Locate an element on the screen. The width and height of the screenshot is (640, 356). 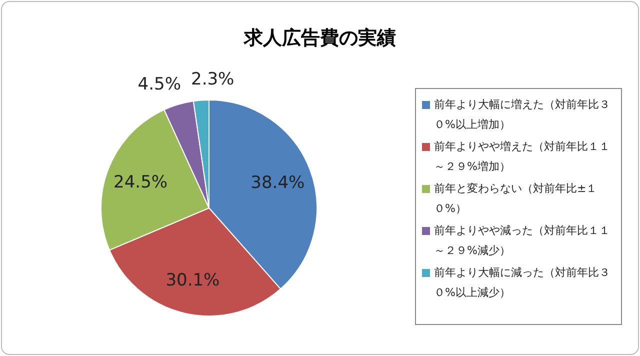
legend-label: 前年より大幅に減った（対前年比３０%以上減少） is located at coordinates (522, 283).